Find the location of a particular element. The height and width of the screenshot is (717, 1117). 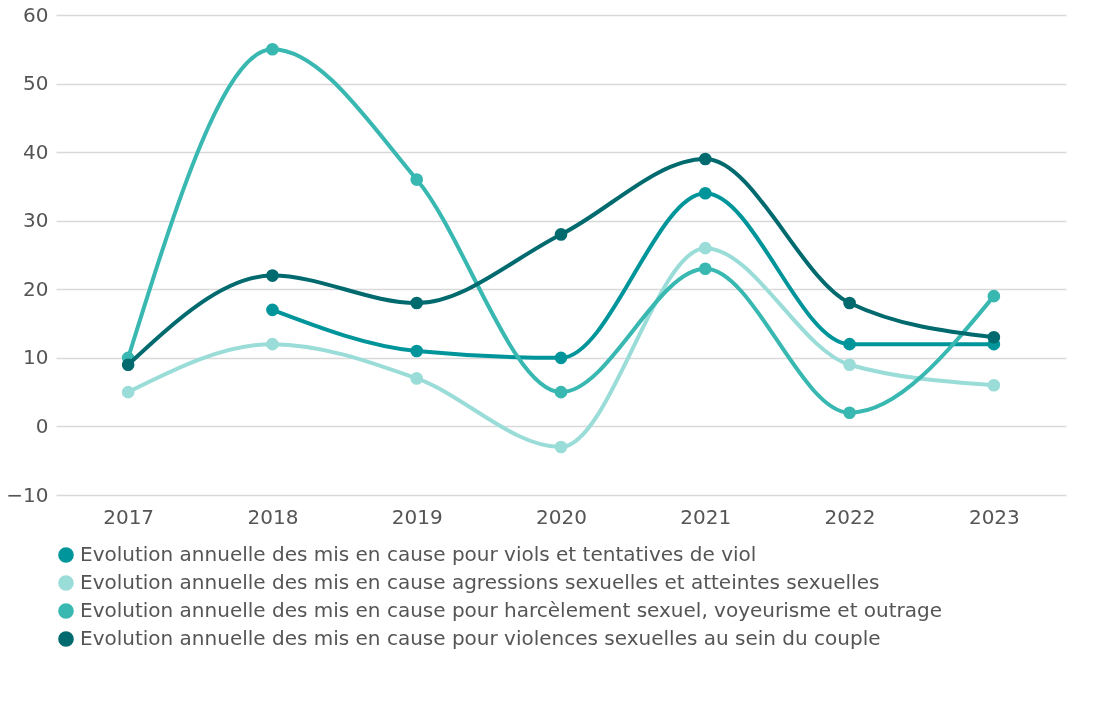

x-tick-label: 2023 is located at coordinates (994, 516).